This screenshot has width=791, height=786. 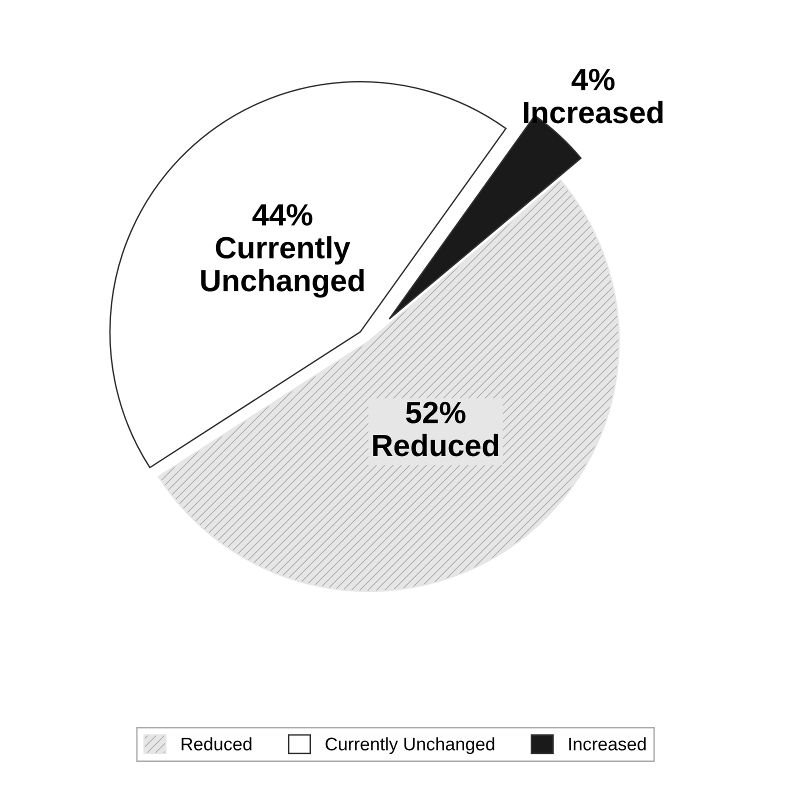 What do you see at coordinates (436, 413) in the screenshot?
I see `data-label: 52%` at bounding box center [436, 413].